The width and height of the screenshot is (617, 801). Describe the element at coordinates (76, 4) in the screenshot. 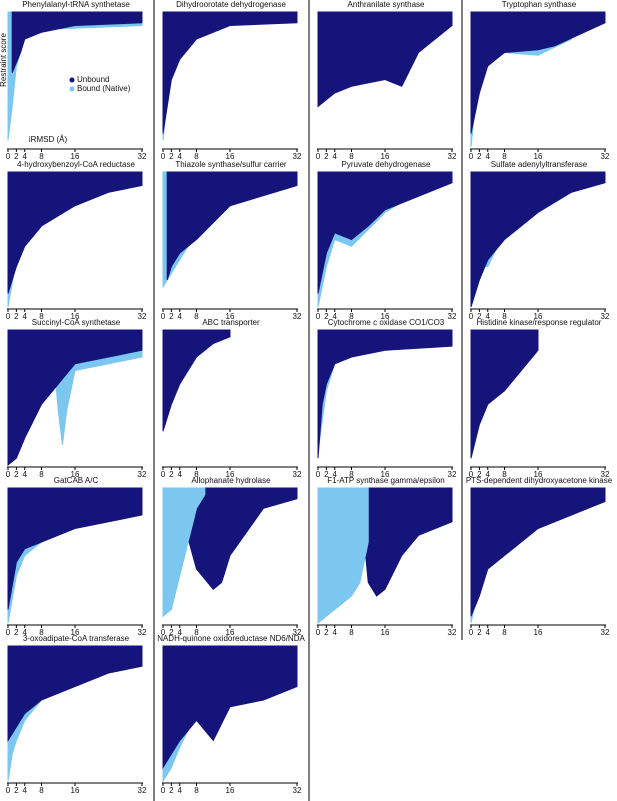

I see `panel-title: Phenylalanyl-tRNA synthetase` at that location.